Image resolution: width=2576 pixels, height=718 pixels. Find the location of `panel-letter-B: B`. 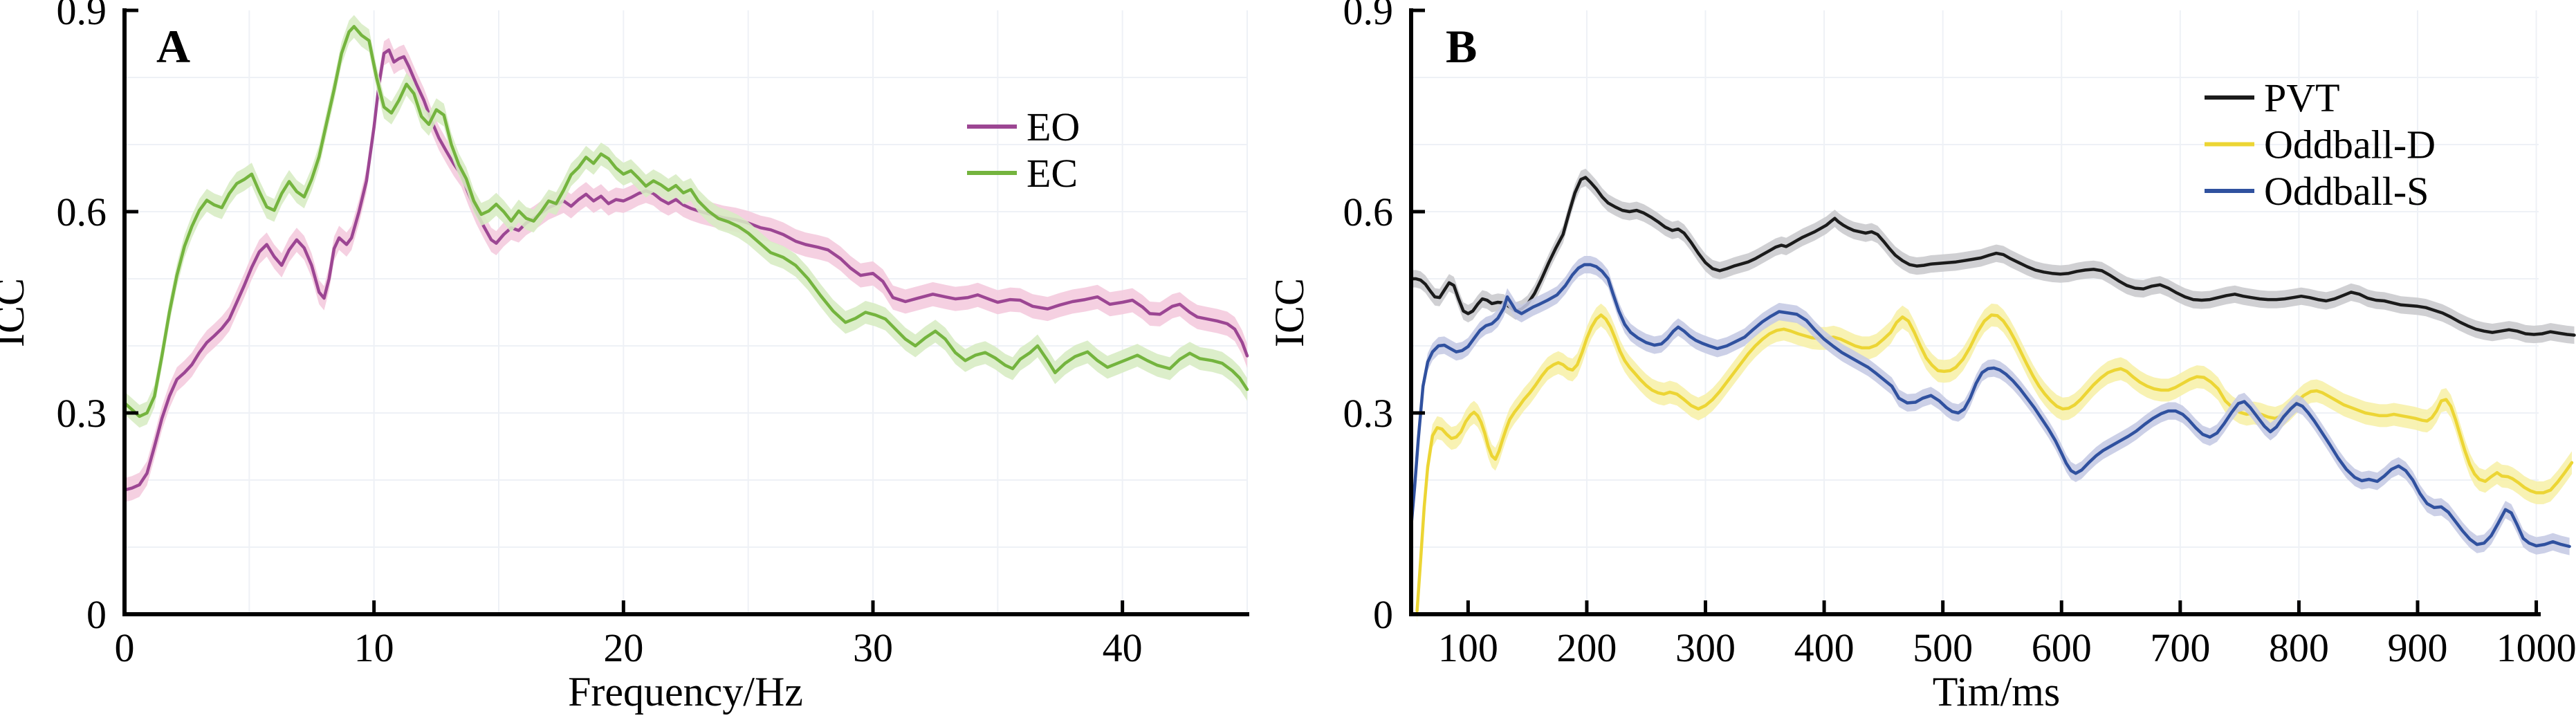

panel-letter-B: B is located at coordinates (1461, 46).